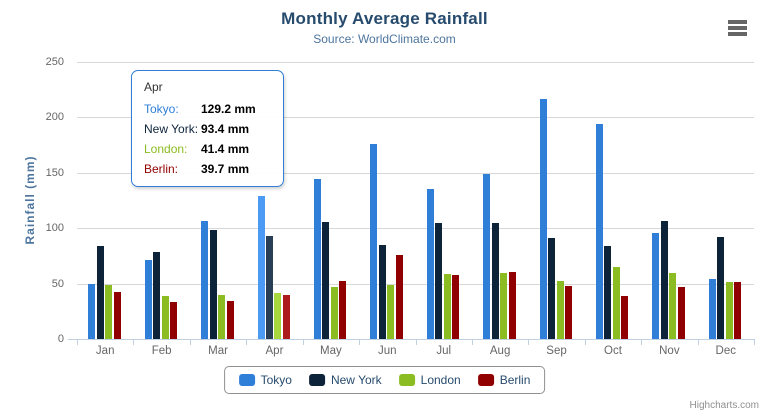 The width and height of the screenshot is (769, 416). Describe the element at coordinates (512, 305) in the screenshot. I see `bar-berlin-aug` at that location.